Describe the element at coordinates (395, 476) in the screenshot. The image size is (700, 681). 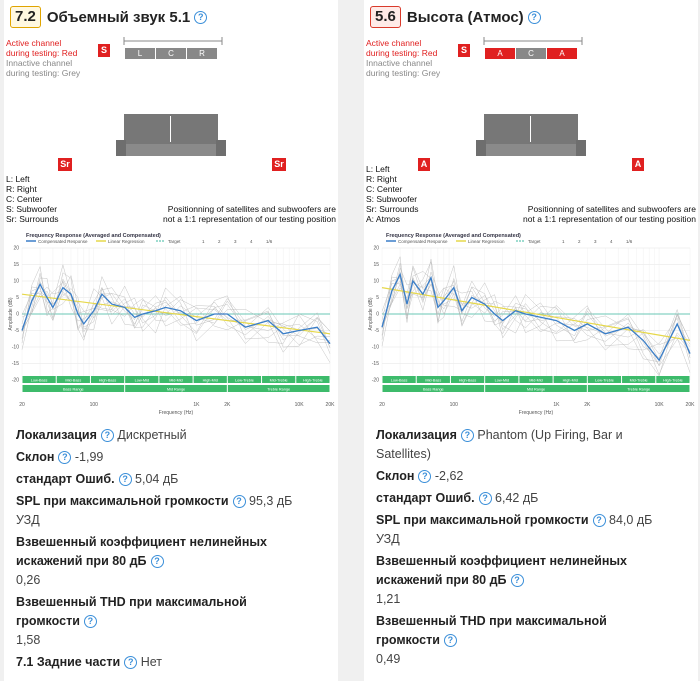
I see `stat-label: Склон` at that location.